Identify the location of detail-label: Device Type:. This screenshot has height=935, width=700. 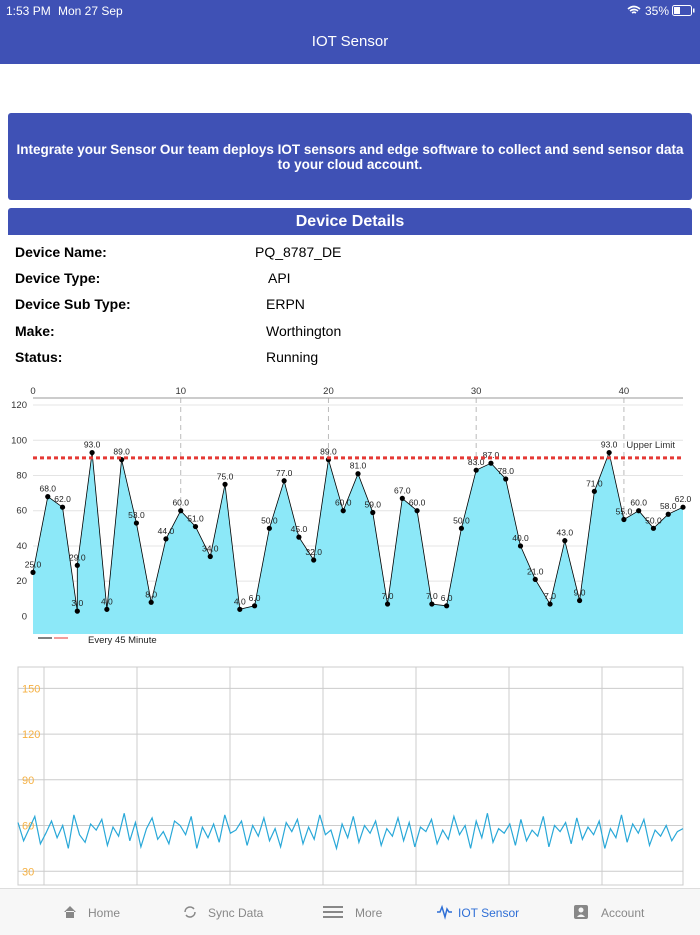
(58, 278).